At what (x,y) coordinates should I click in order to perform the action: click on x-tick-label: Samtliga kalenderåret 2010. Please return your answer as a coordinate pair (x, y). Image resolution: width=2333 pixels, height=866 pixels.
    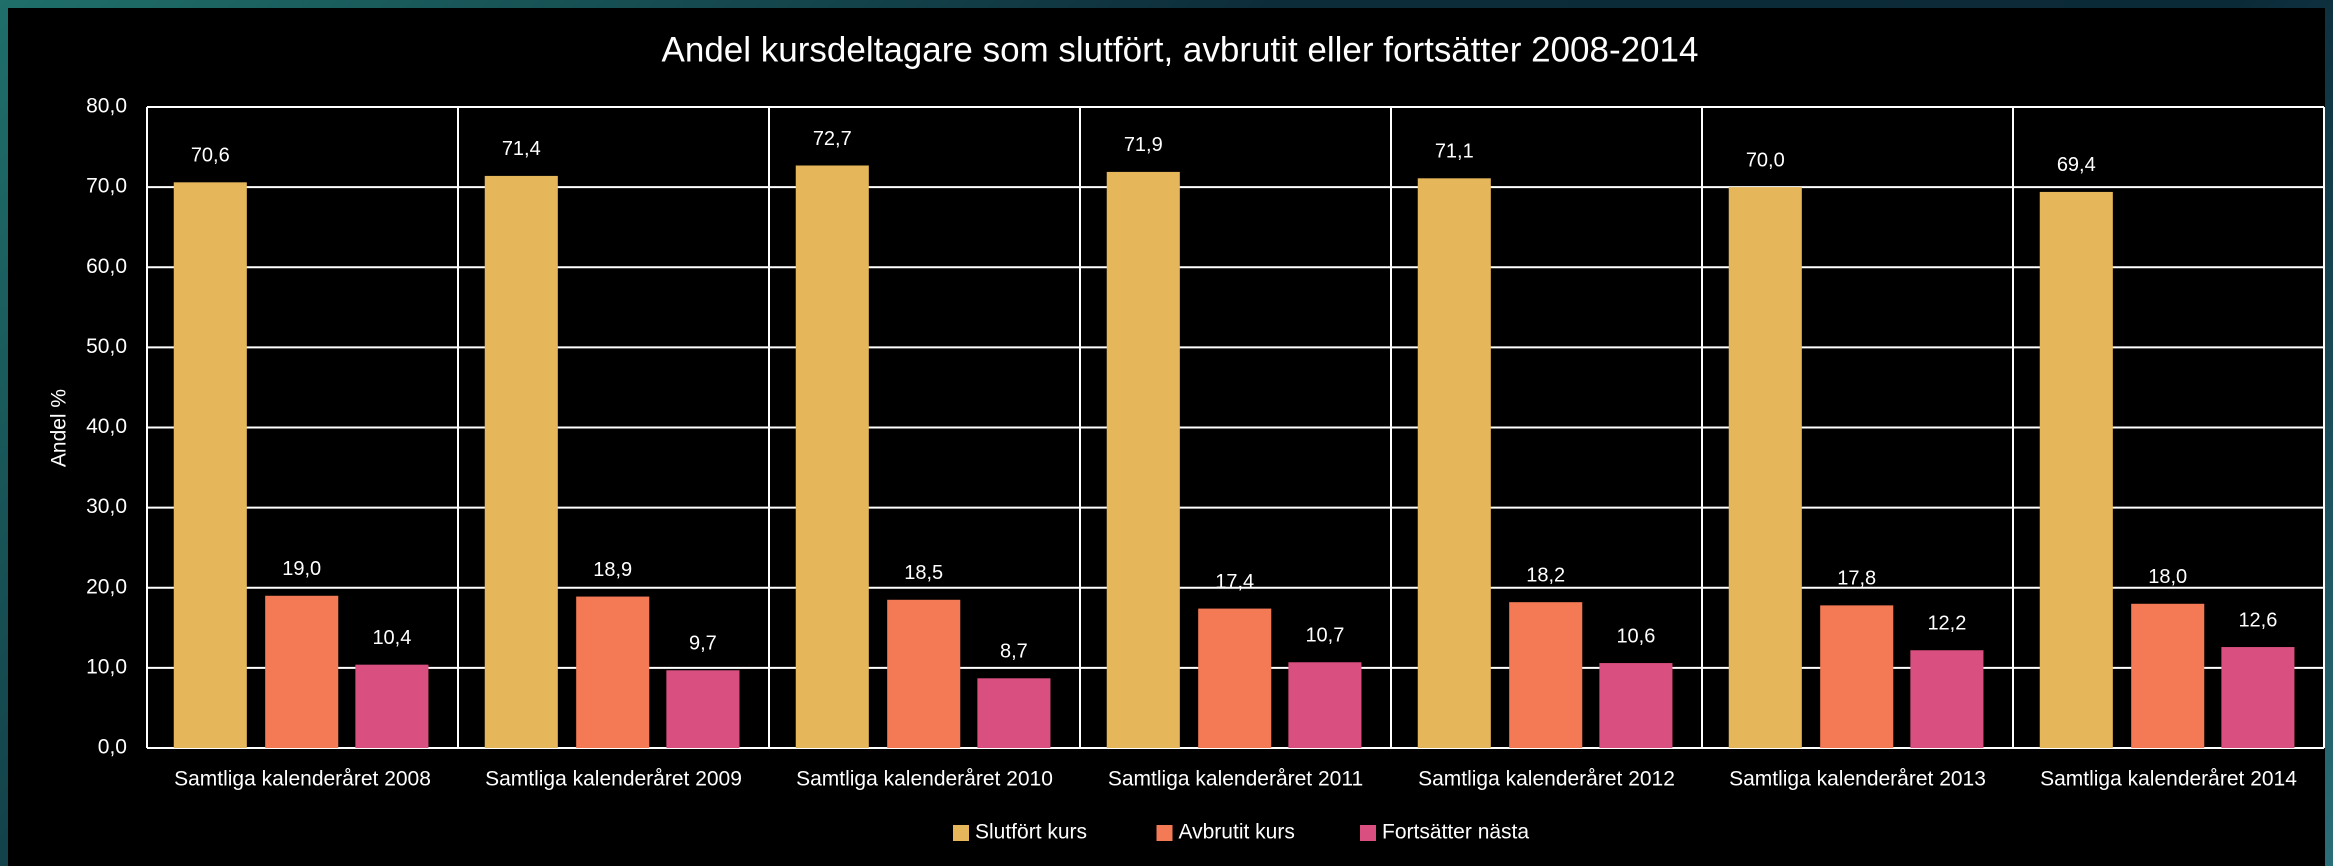
    Looking at the image, I should click on (924, 779).